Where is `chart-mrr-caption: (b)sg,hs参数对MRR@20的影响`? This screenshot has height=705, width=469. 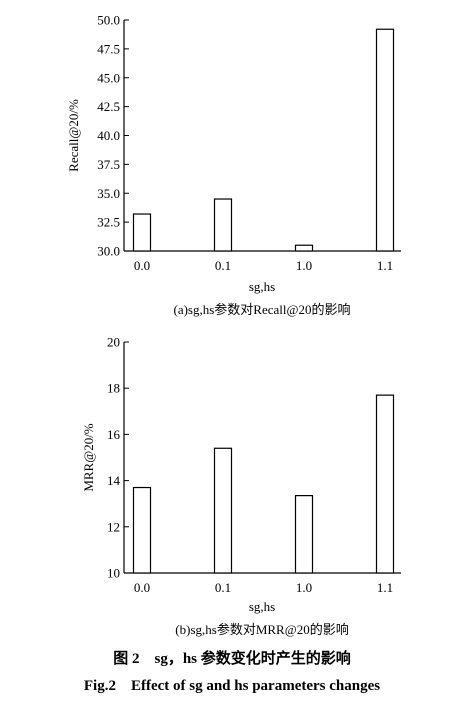 chart-mrr-caption: (b)sg,hs参数对MRR@20的影响 is located at coordinates (261, 629).